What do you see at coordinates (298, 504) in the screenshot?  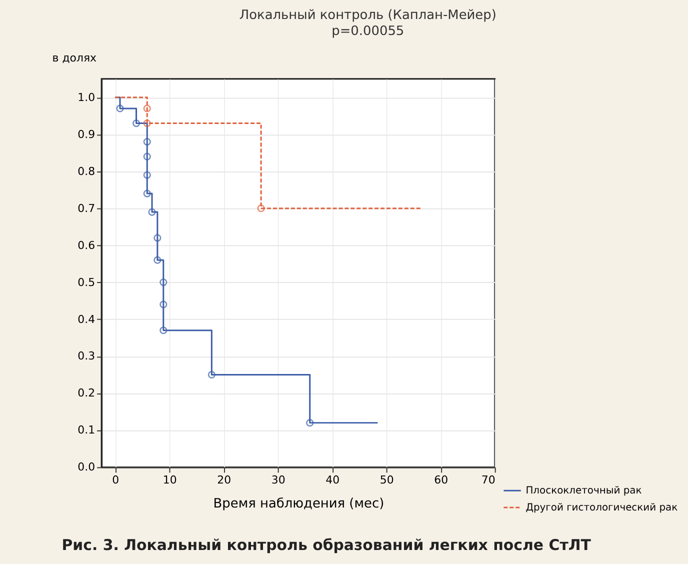 I see `x-axis-title: Время наблюдения (мес)` at bounding box center [298, 504].